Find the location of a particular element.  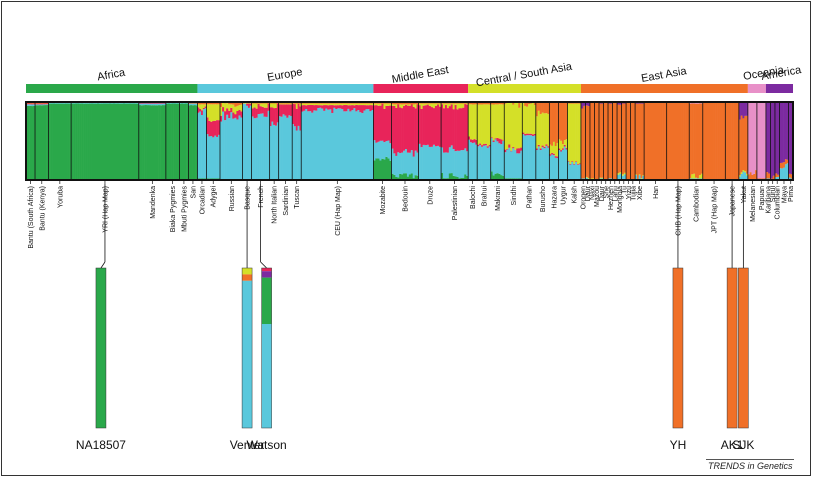

population-label: Maya is located at coordinates (784, 194).